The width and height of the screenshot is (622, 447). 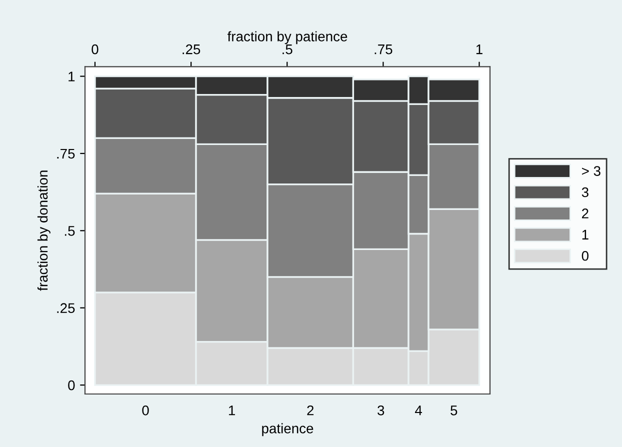 What do you see at coordinates (418, 411) in the screenshot?
I see `text: 4` at bounding box center [418, 411].